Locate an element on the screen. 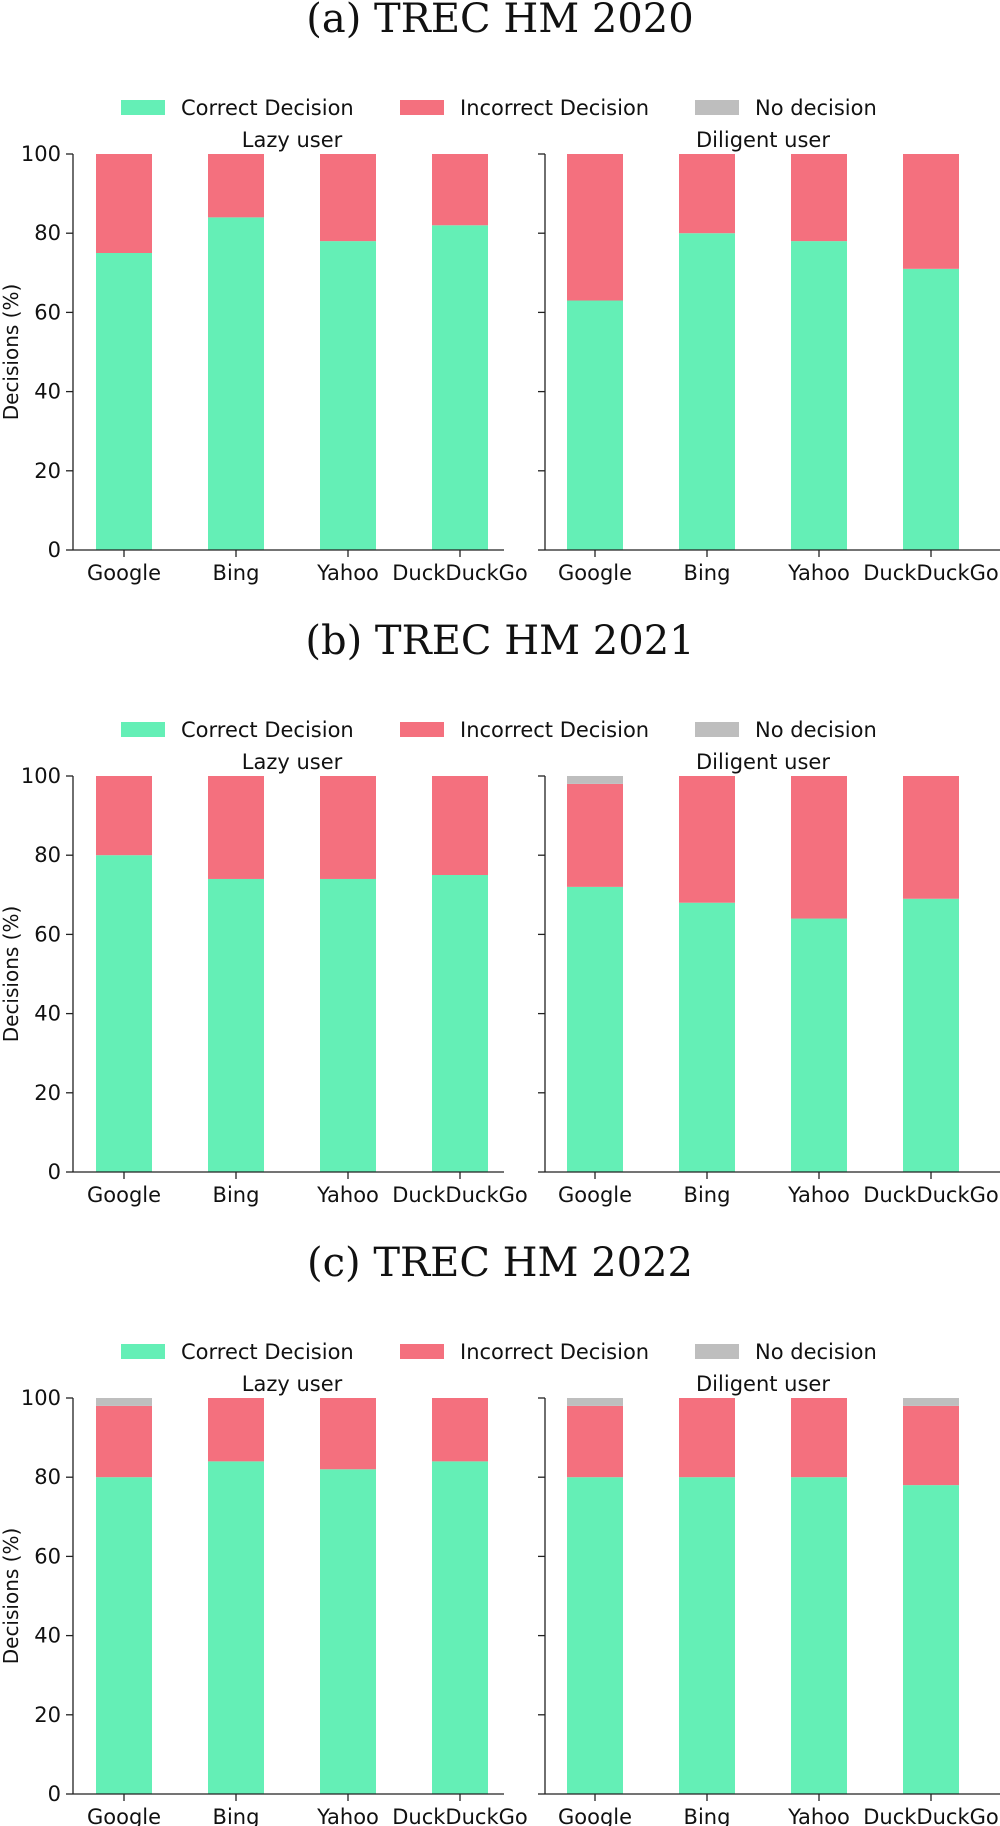  panel-title: (b) TREC HM 2021 is located at coordinates (499, 641).